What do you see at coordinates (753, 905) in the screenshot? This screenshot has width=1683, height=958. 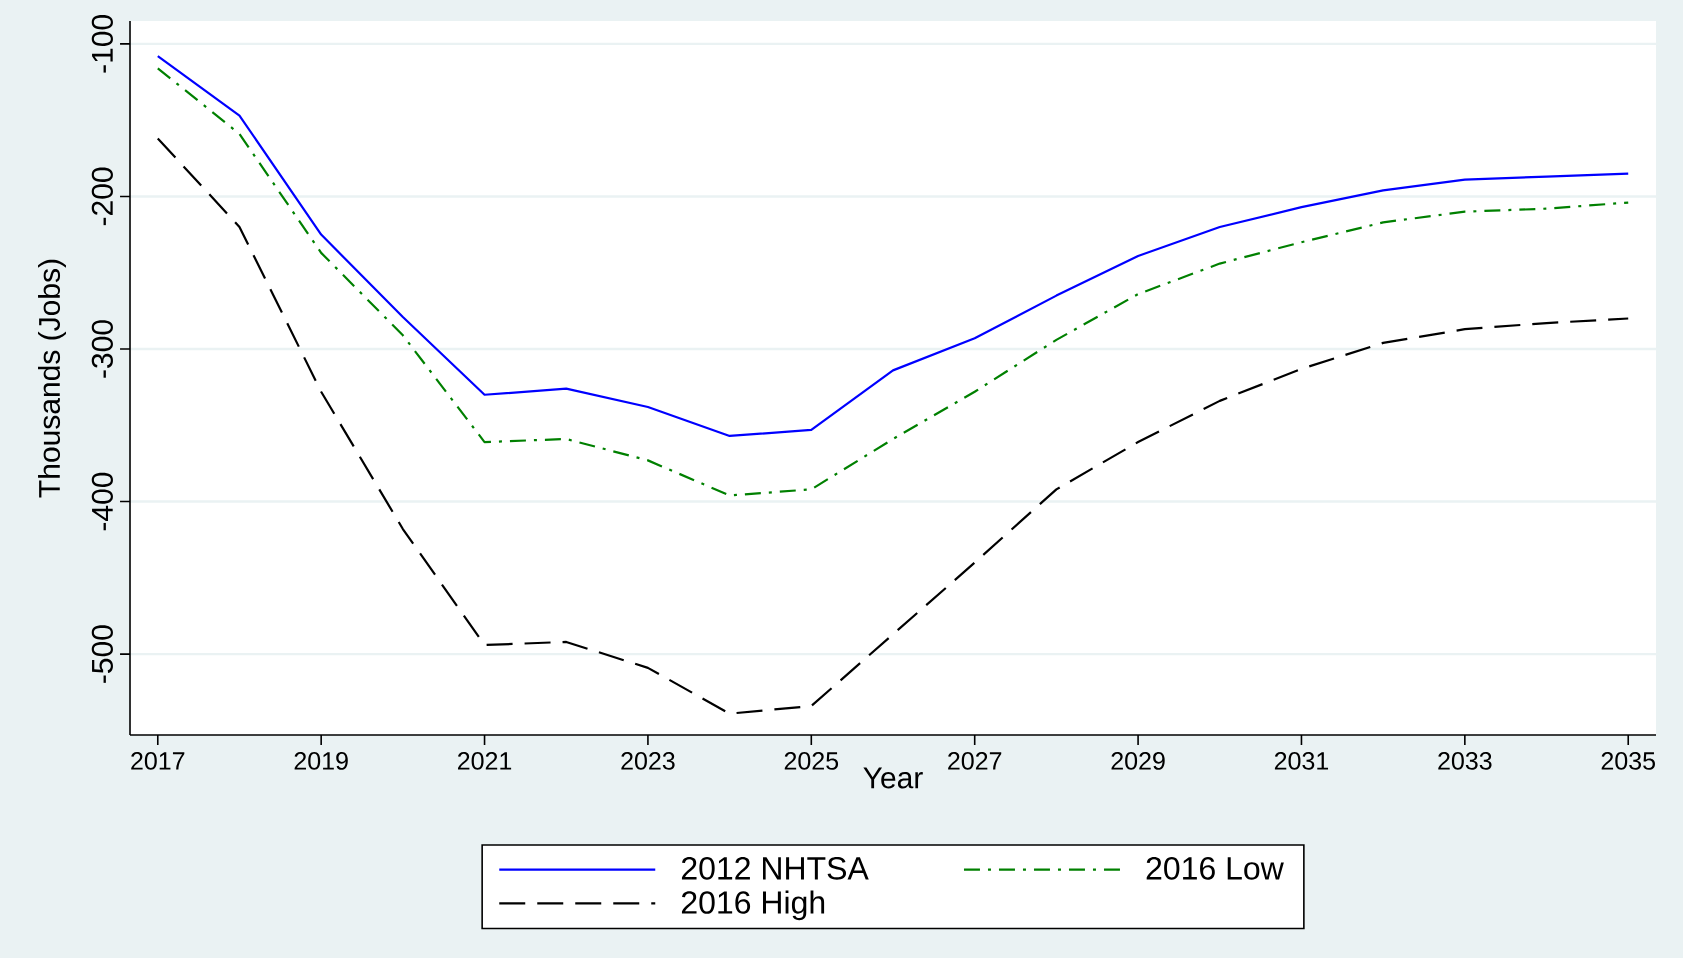 I see `legend-label: 2016 High` at bounding box center [753, 905].